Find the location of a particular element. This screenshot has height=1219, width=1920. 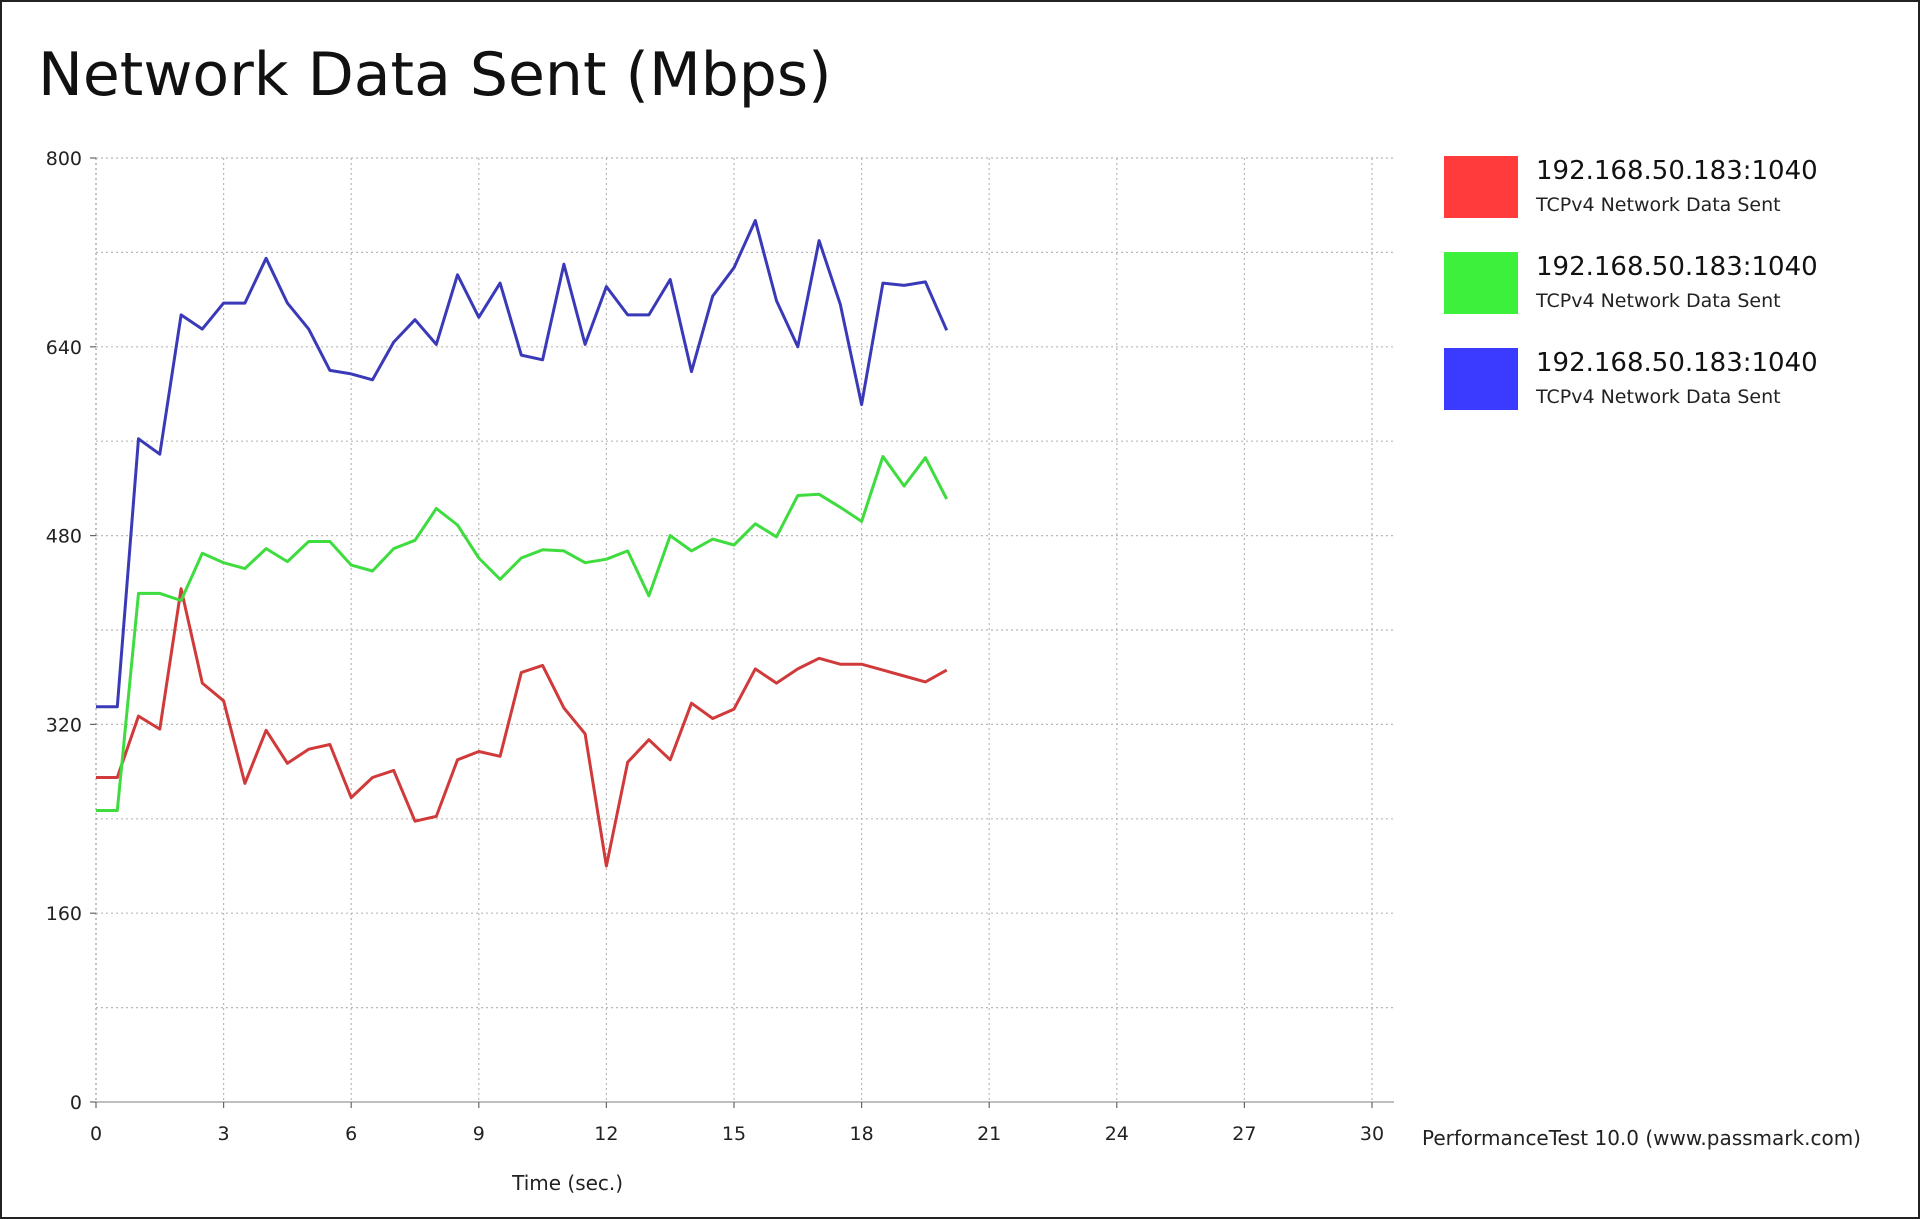

x-axis-label: Time (sec.) is located at coordinates (567, 1183).